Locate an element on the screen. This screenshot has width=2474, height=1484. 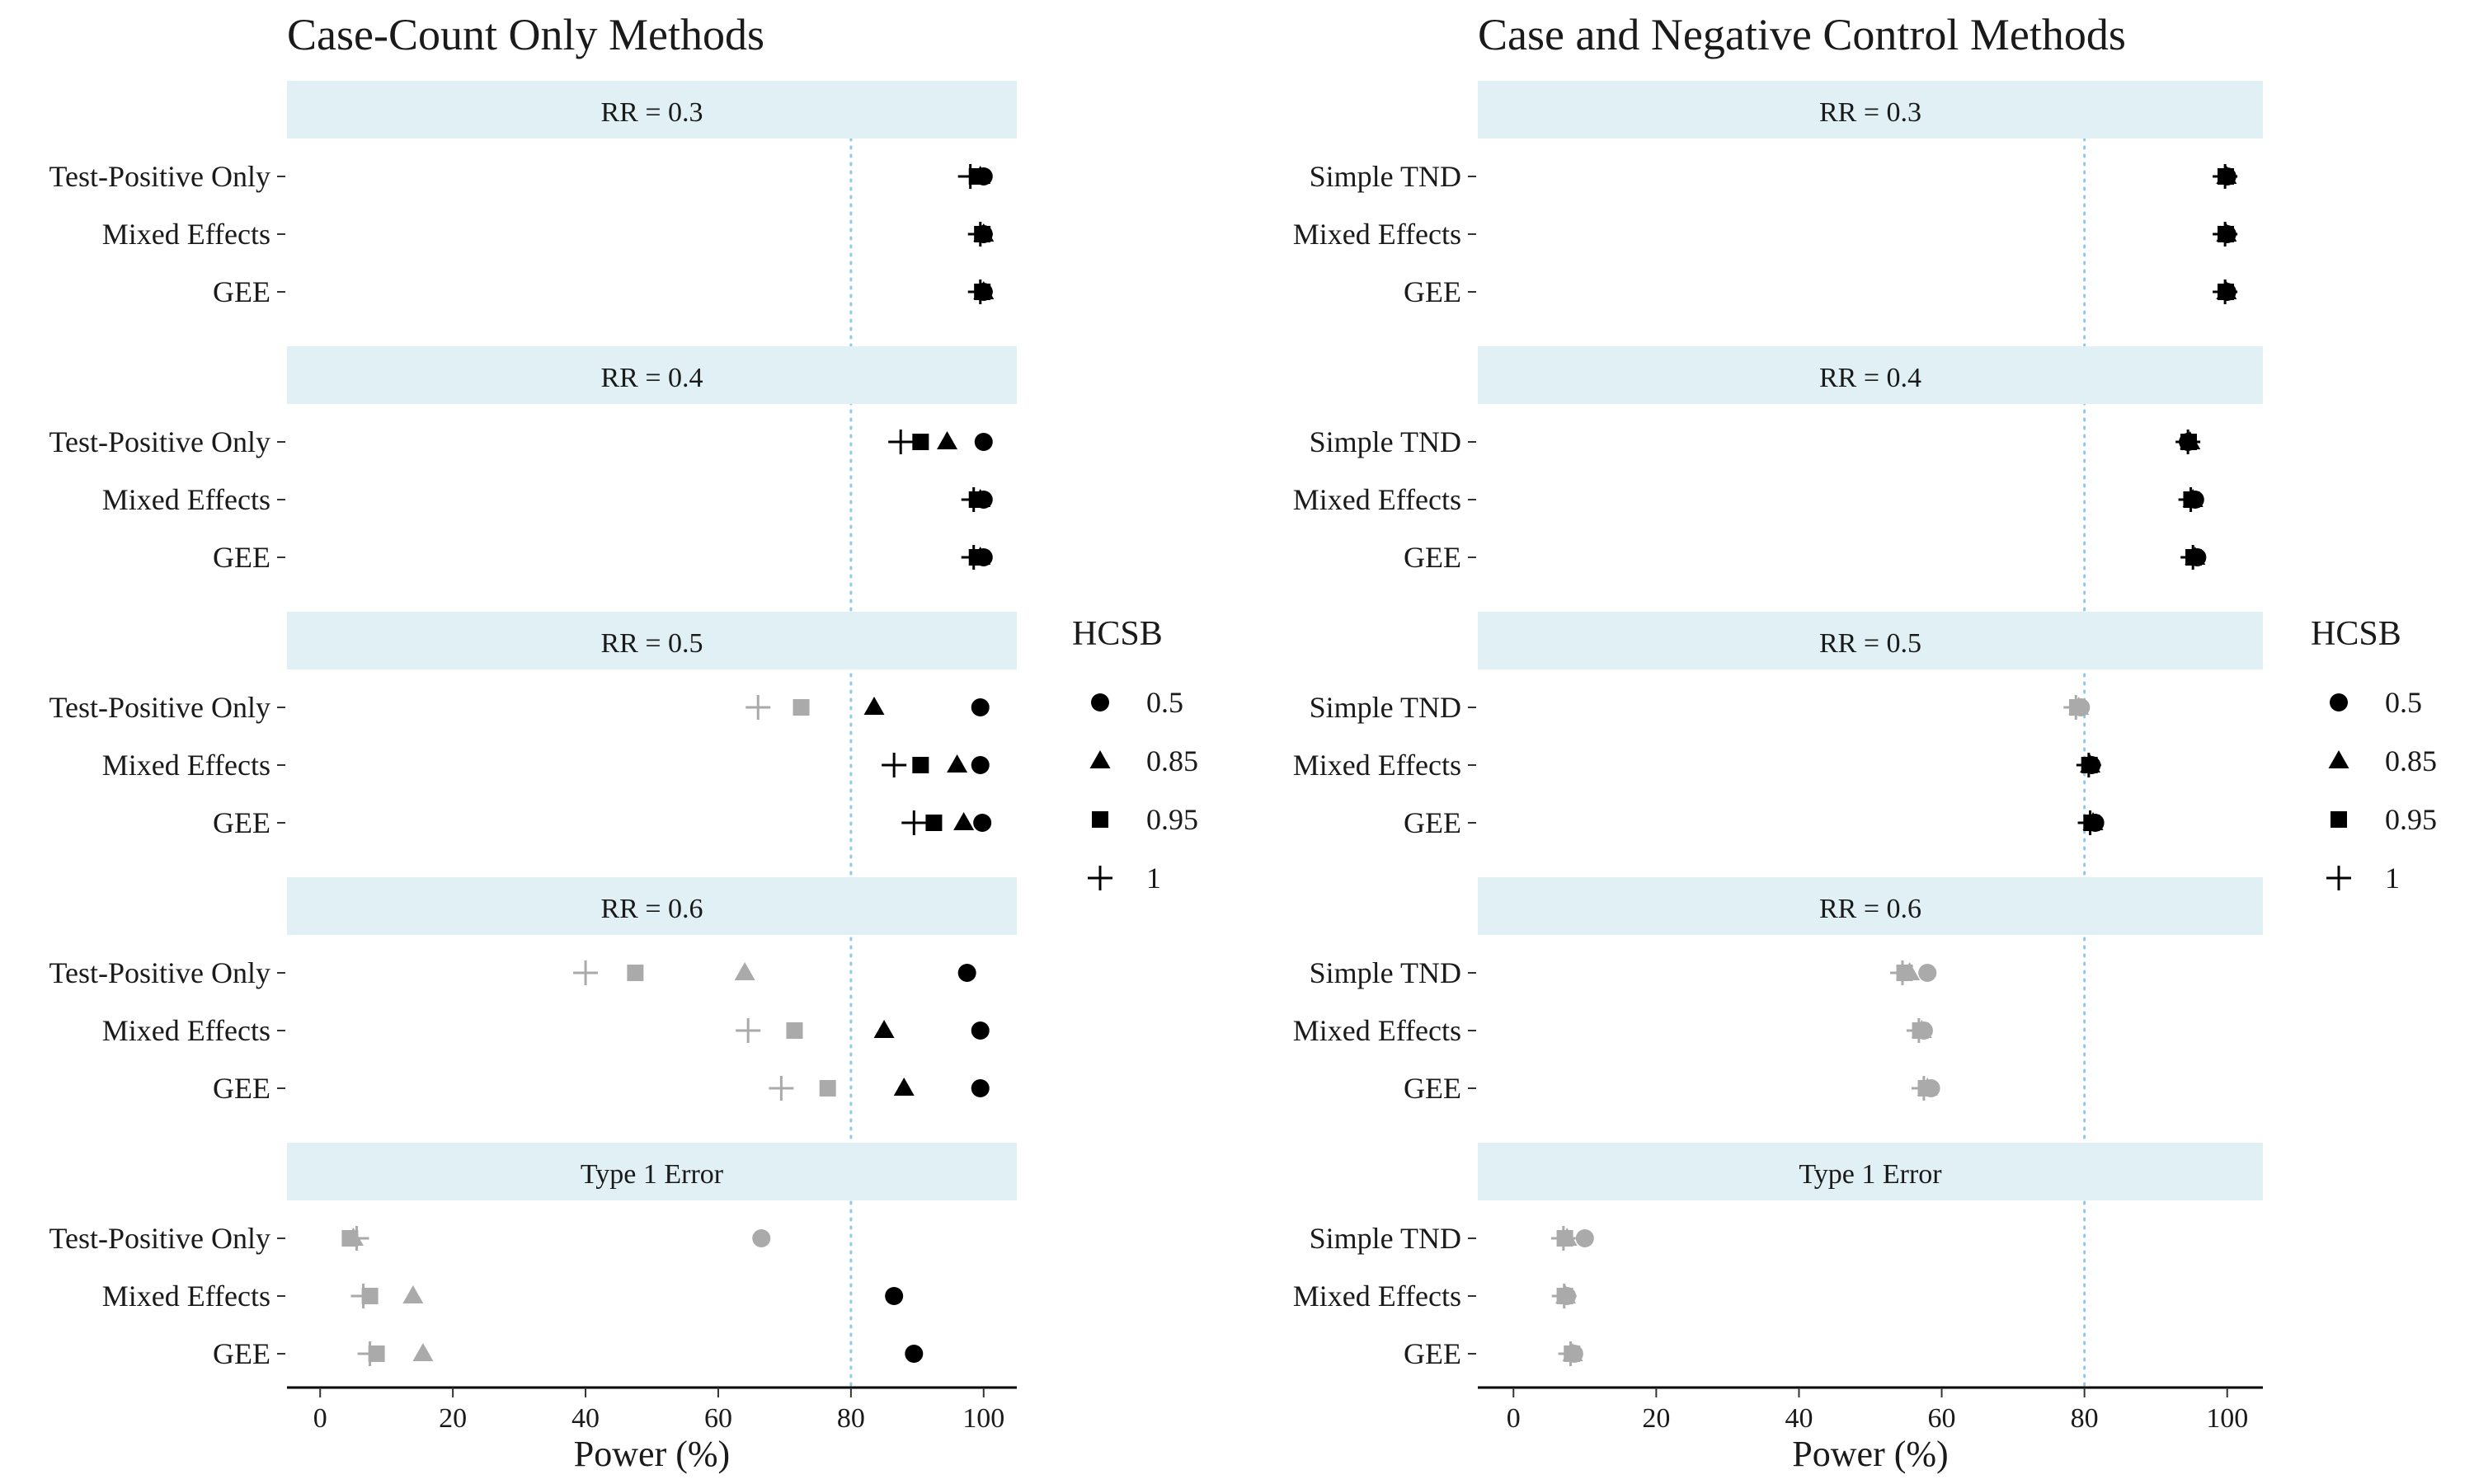
chart-title: Case-Count Only Methods is located at coordinates (525, 34).